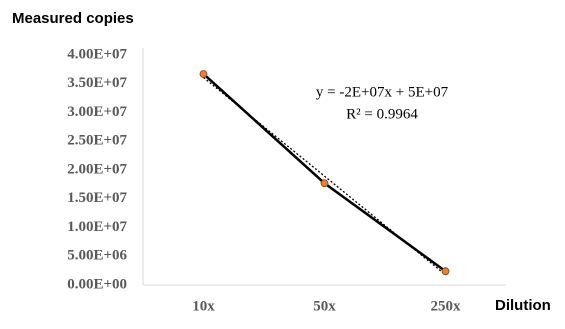  What do you see at coordinates (97, 112) in the screenshot?
I see `y-tick-label: 3.00E+07` at bounding box center [97, 112].